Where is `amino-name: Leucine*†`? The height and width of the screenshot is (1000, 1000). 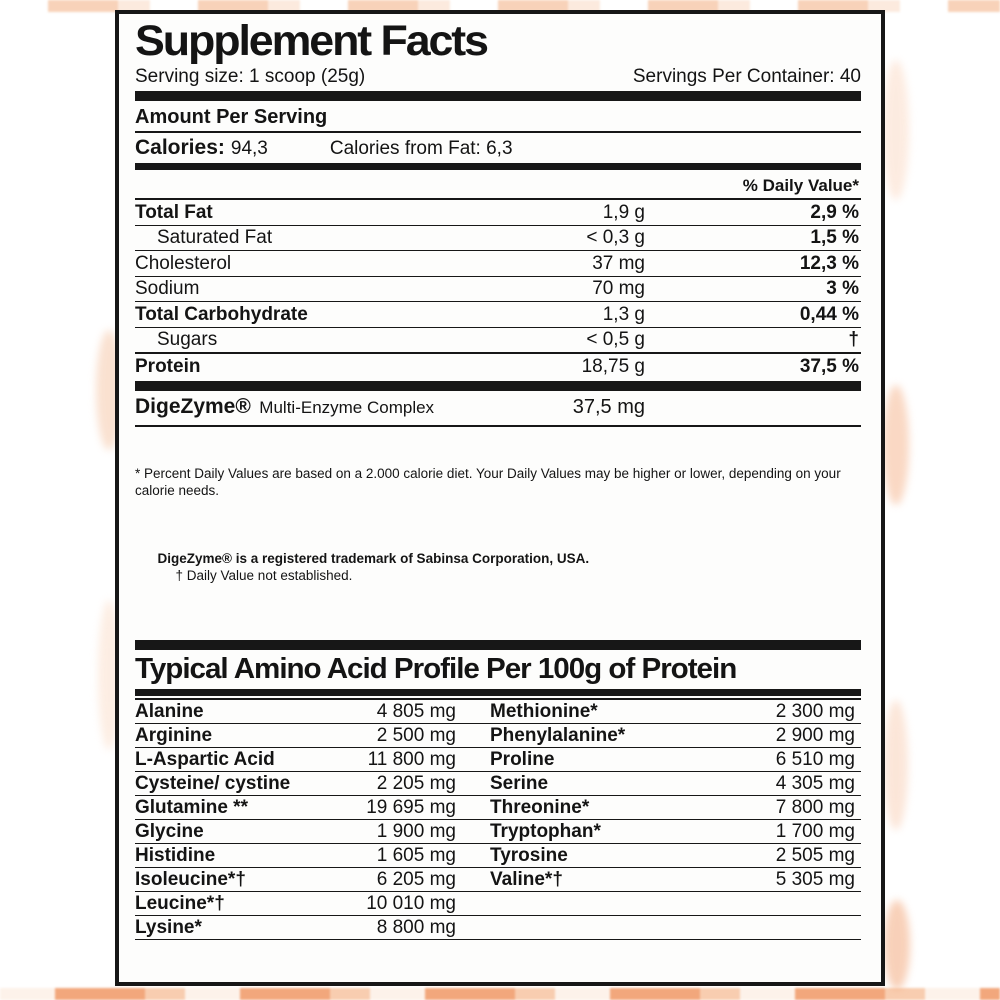
amino-name: Leucine*† is located at coordinates (180, 903).